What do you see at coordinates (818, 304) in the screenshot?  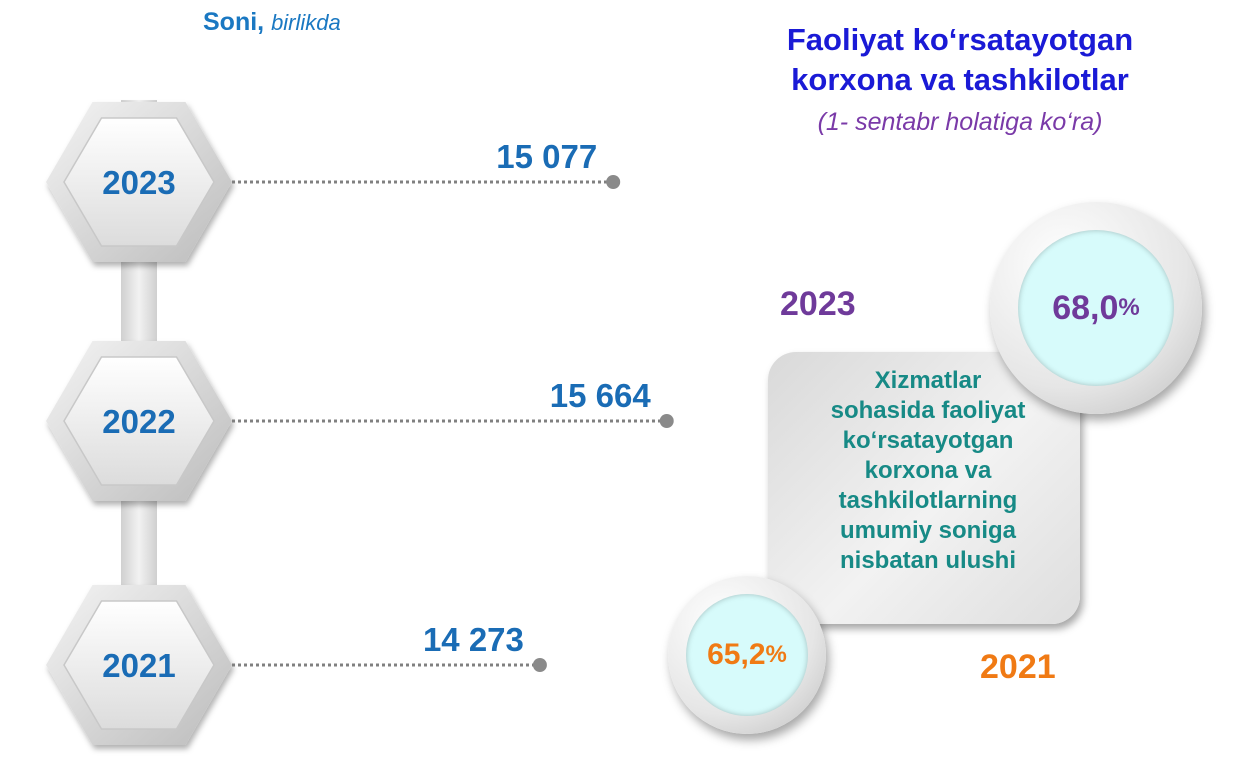 I see `share-year-2023: 2023` at bounding box center [818, 304].